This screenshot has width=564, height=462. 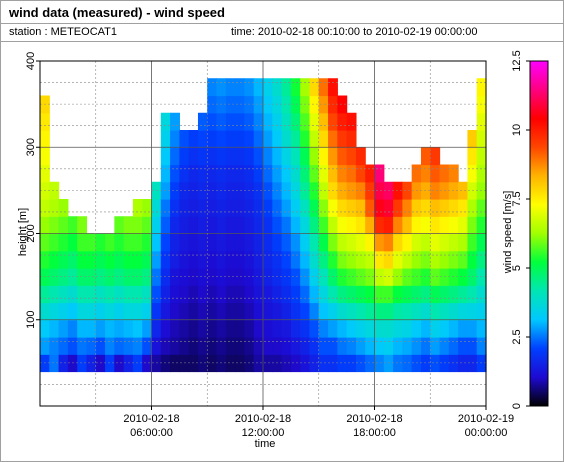 What do you see at coordinates (32, 190) in the screenshot?
I see `y-axis-ticks: 100 200 300 400` at bounding box center [32, 190].